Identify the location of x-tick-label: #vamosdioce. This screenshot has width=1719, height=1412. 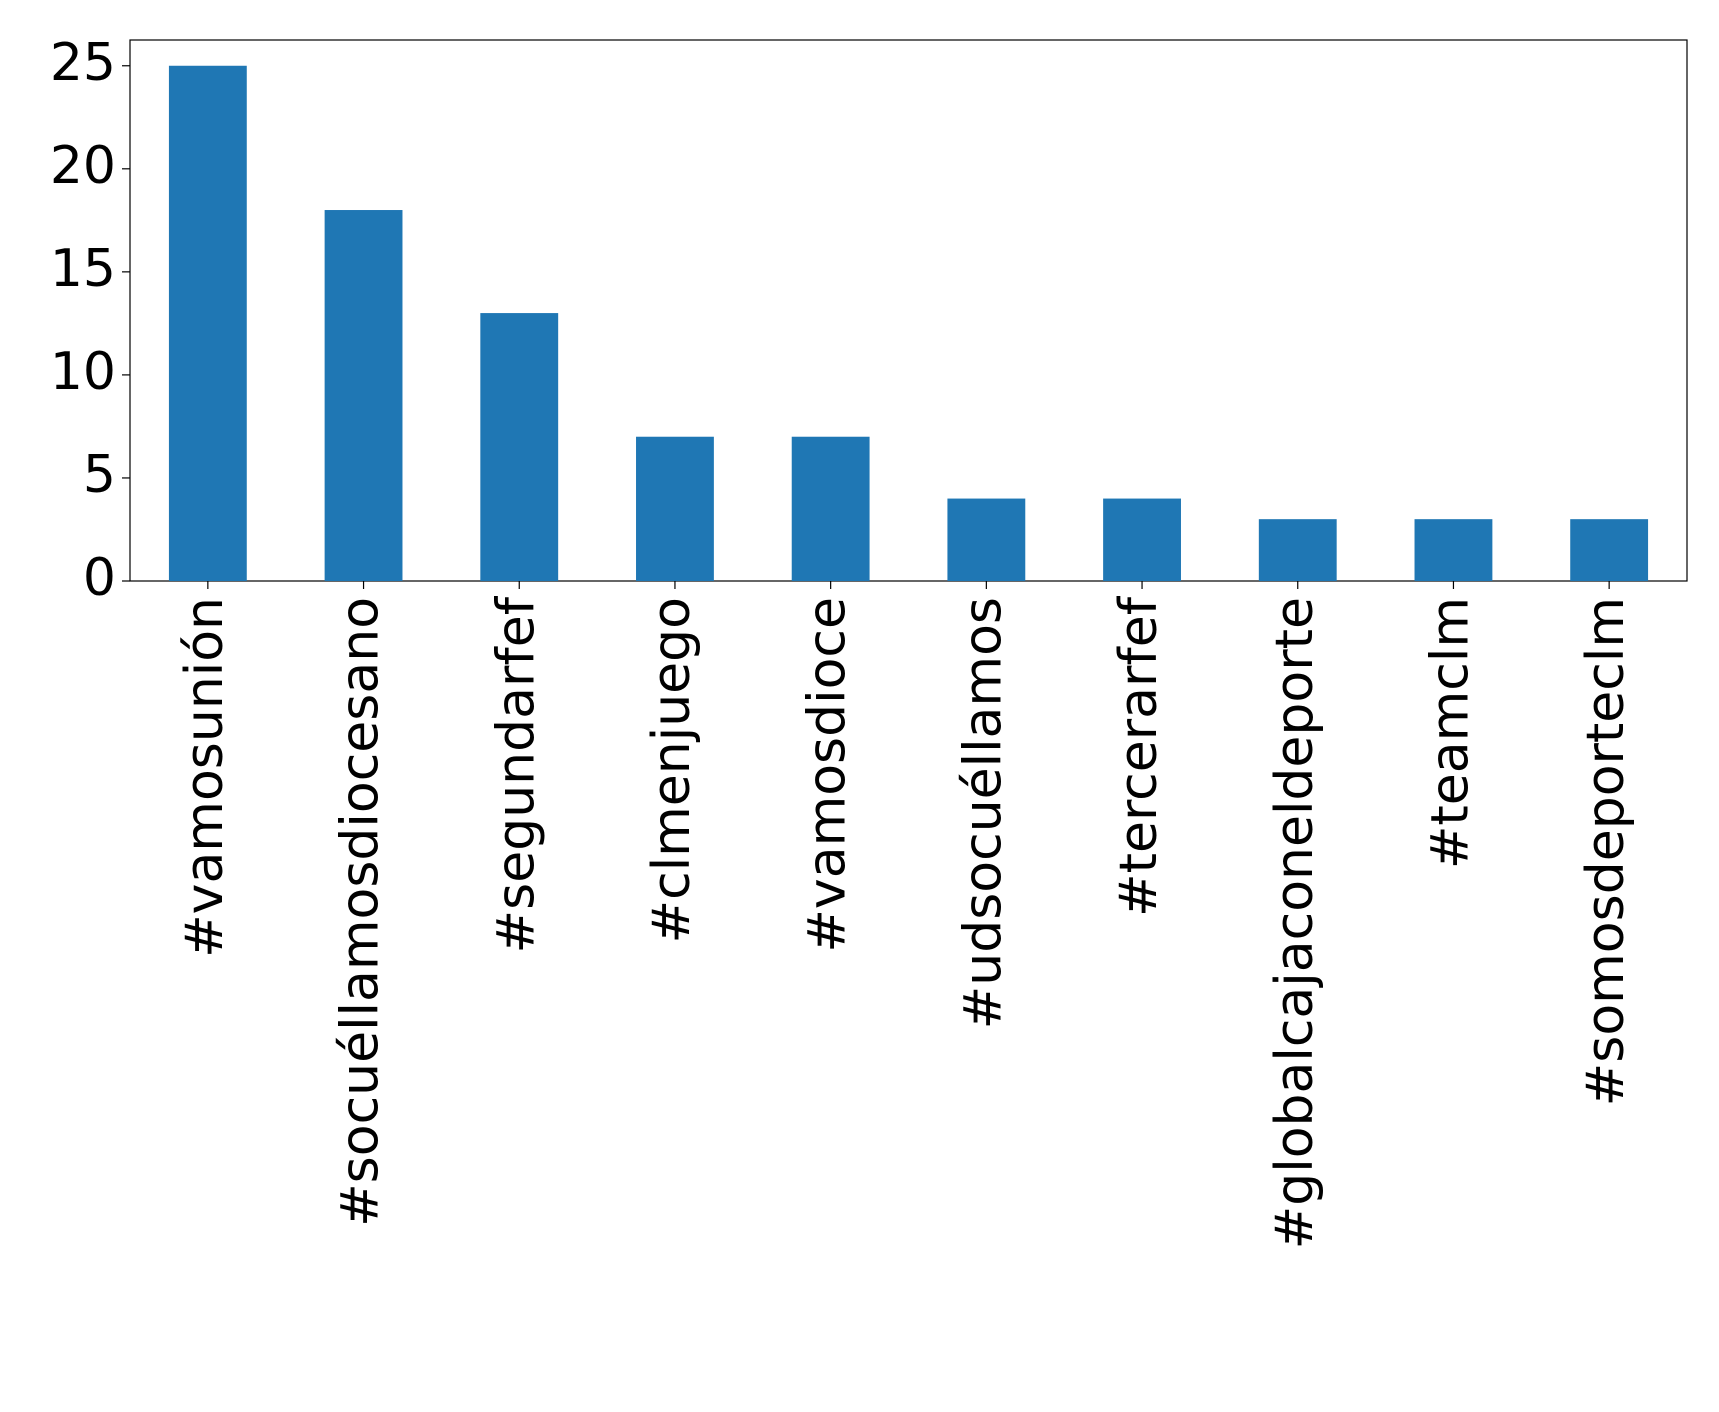
(828, 775).